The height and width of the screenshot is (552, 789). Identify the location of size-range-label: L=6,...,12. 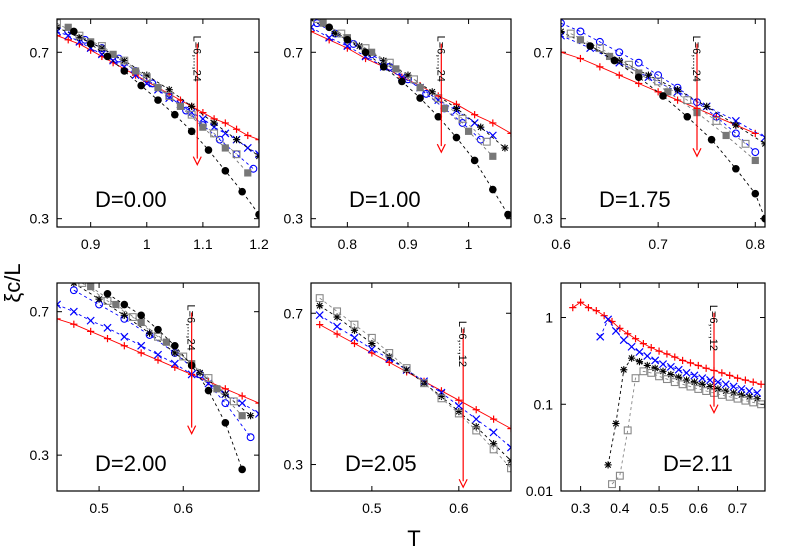
(462, 344).